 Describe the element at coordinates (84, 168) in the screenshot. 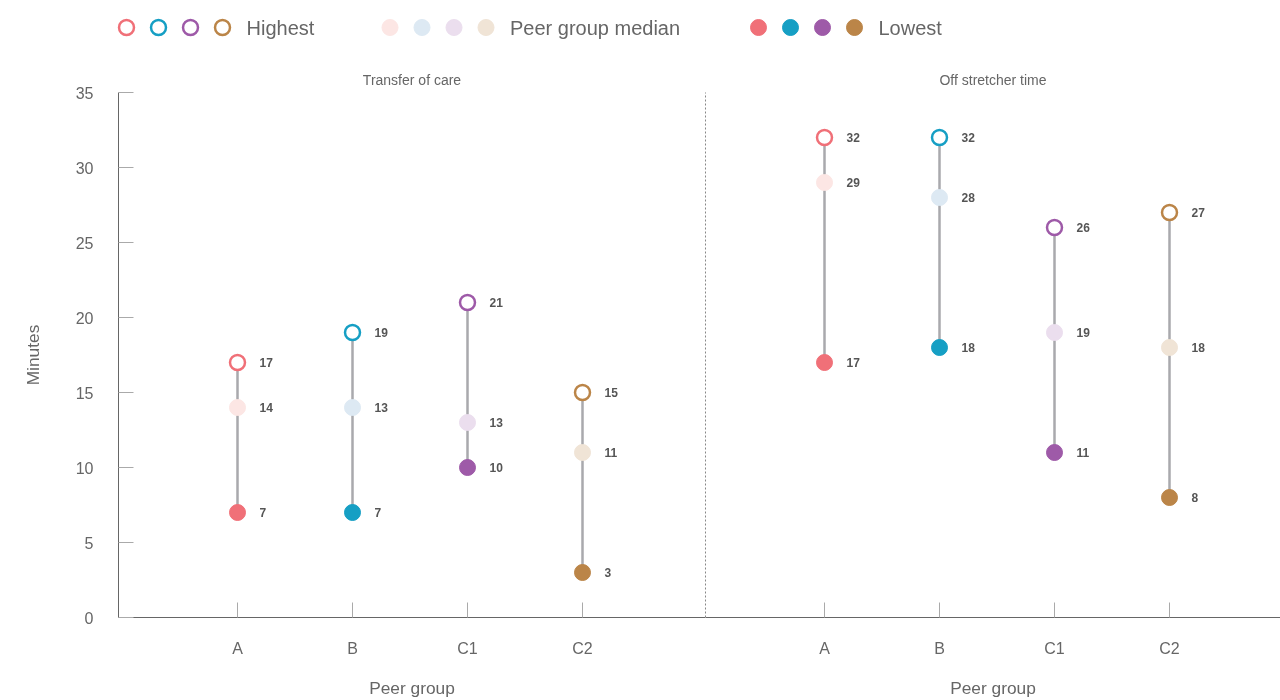

I see `y-tick-label: 30` at that location.